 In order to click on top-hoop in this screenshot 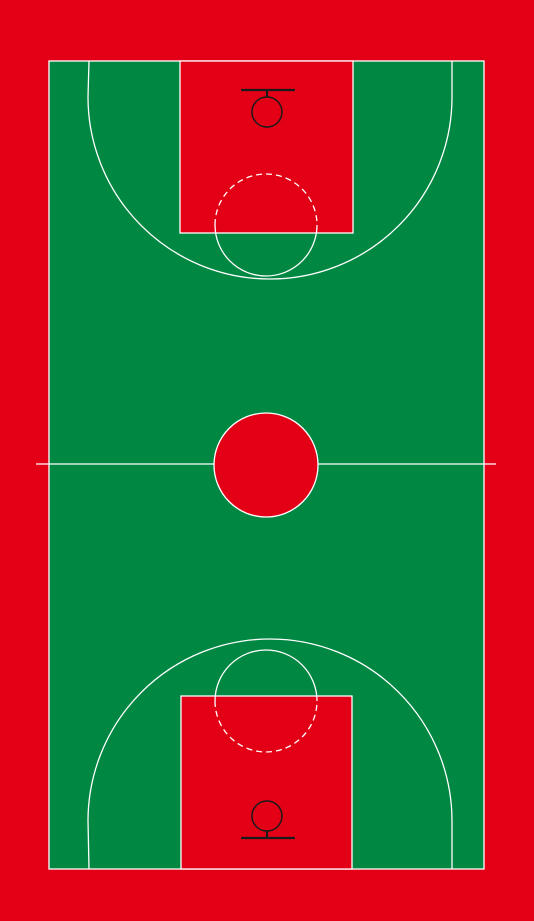, I will do `click(267, 112)`.